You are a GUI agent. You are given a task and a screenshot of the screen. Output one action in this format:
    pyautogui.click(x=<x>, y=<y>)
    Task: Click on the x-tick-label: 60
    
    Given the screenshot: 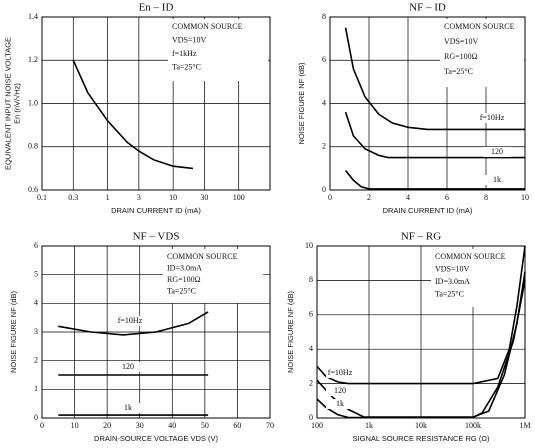 What is the action you would take?
    pyautogui.click(x=237, y=425)
    